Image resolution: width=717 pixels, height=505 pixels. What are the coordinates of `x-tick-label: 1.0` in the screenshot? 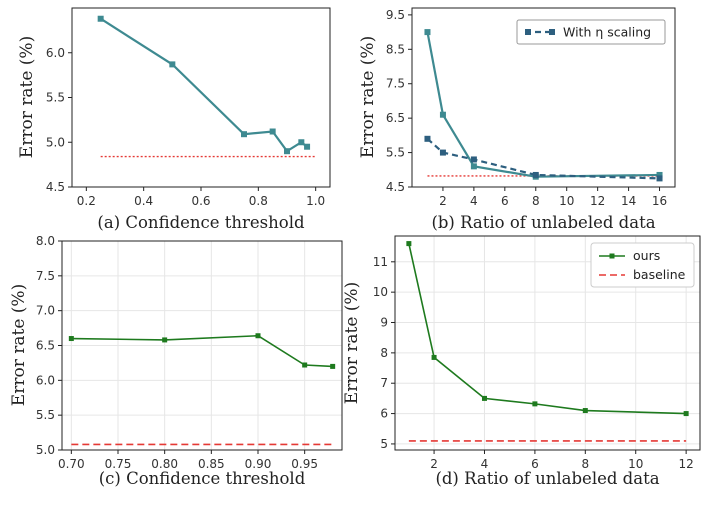 It's located at (315, 201).